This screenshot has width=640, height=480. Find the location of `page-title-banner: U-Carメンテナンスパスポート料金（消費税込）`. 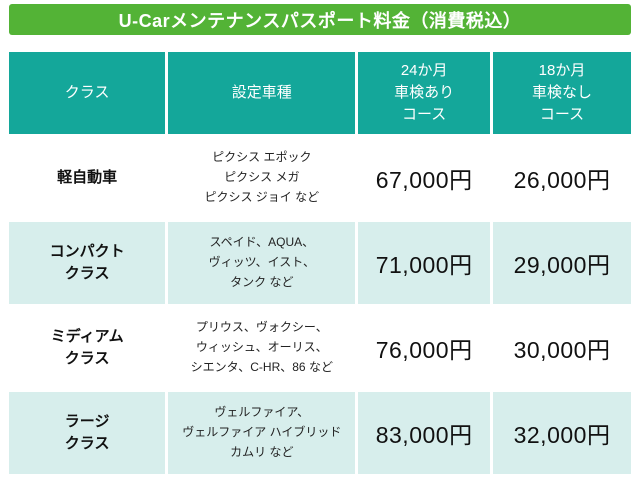

page-title-banner: U-Carメンテナンスパスポート料金（消費税込） is located at coordinates (320, 19).